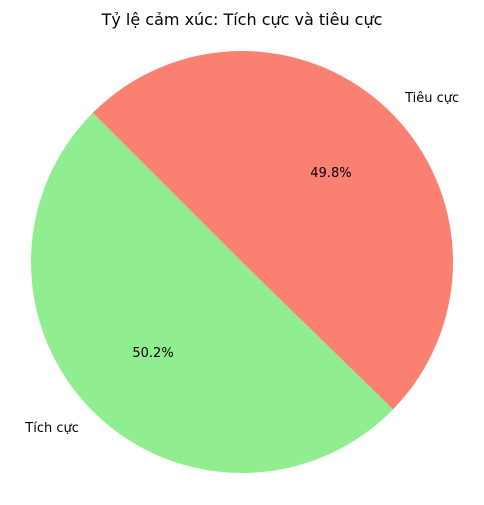 This screenshot has height=505, width=484. I want to click on slice-percent-0: 50.2%, so click(152, 353).